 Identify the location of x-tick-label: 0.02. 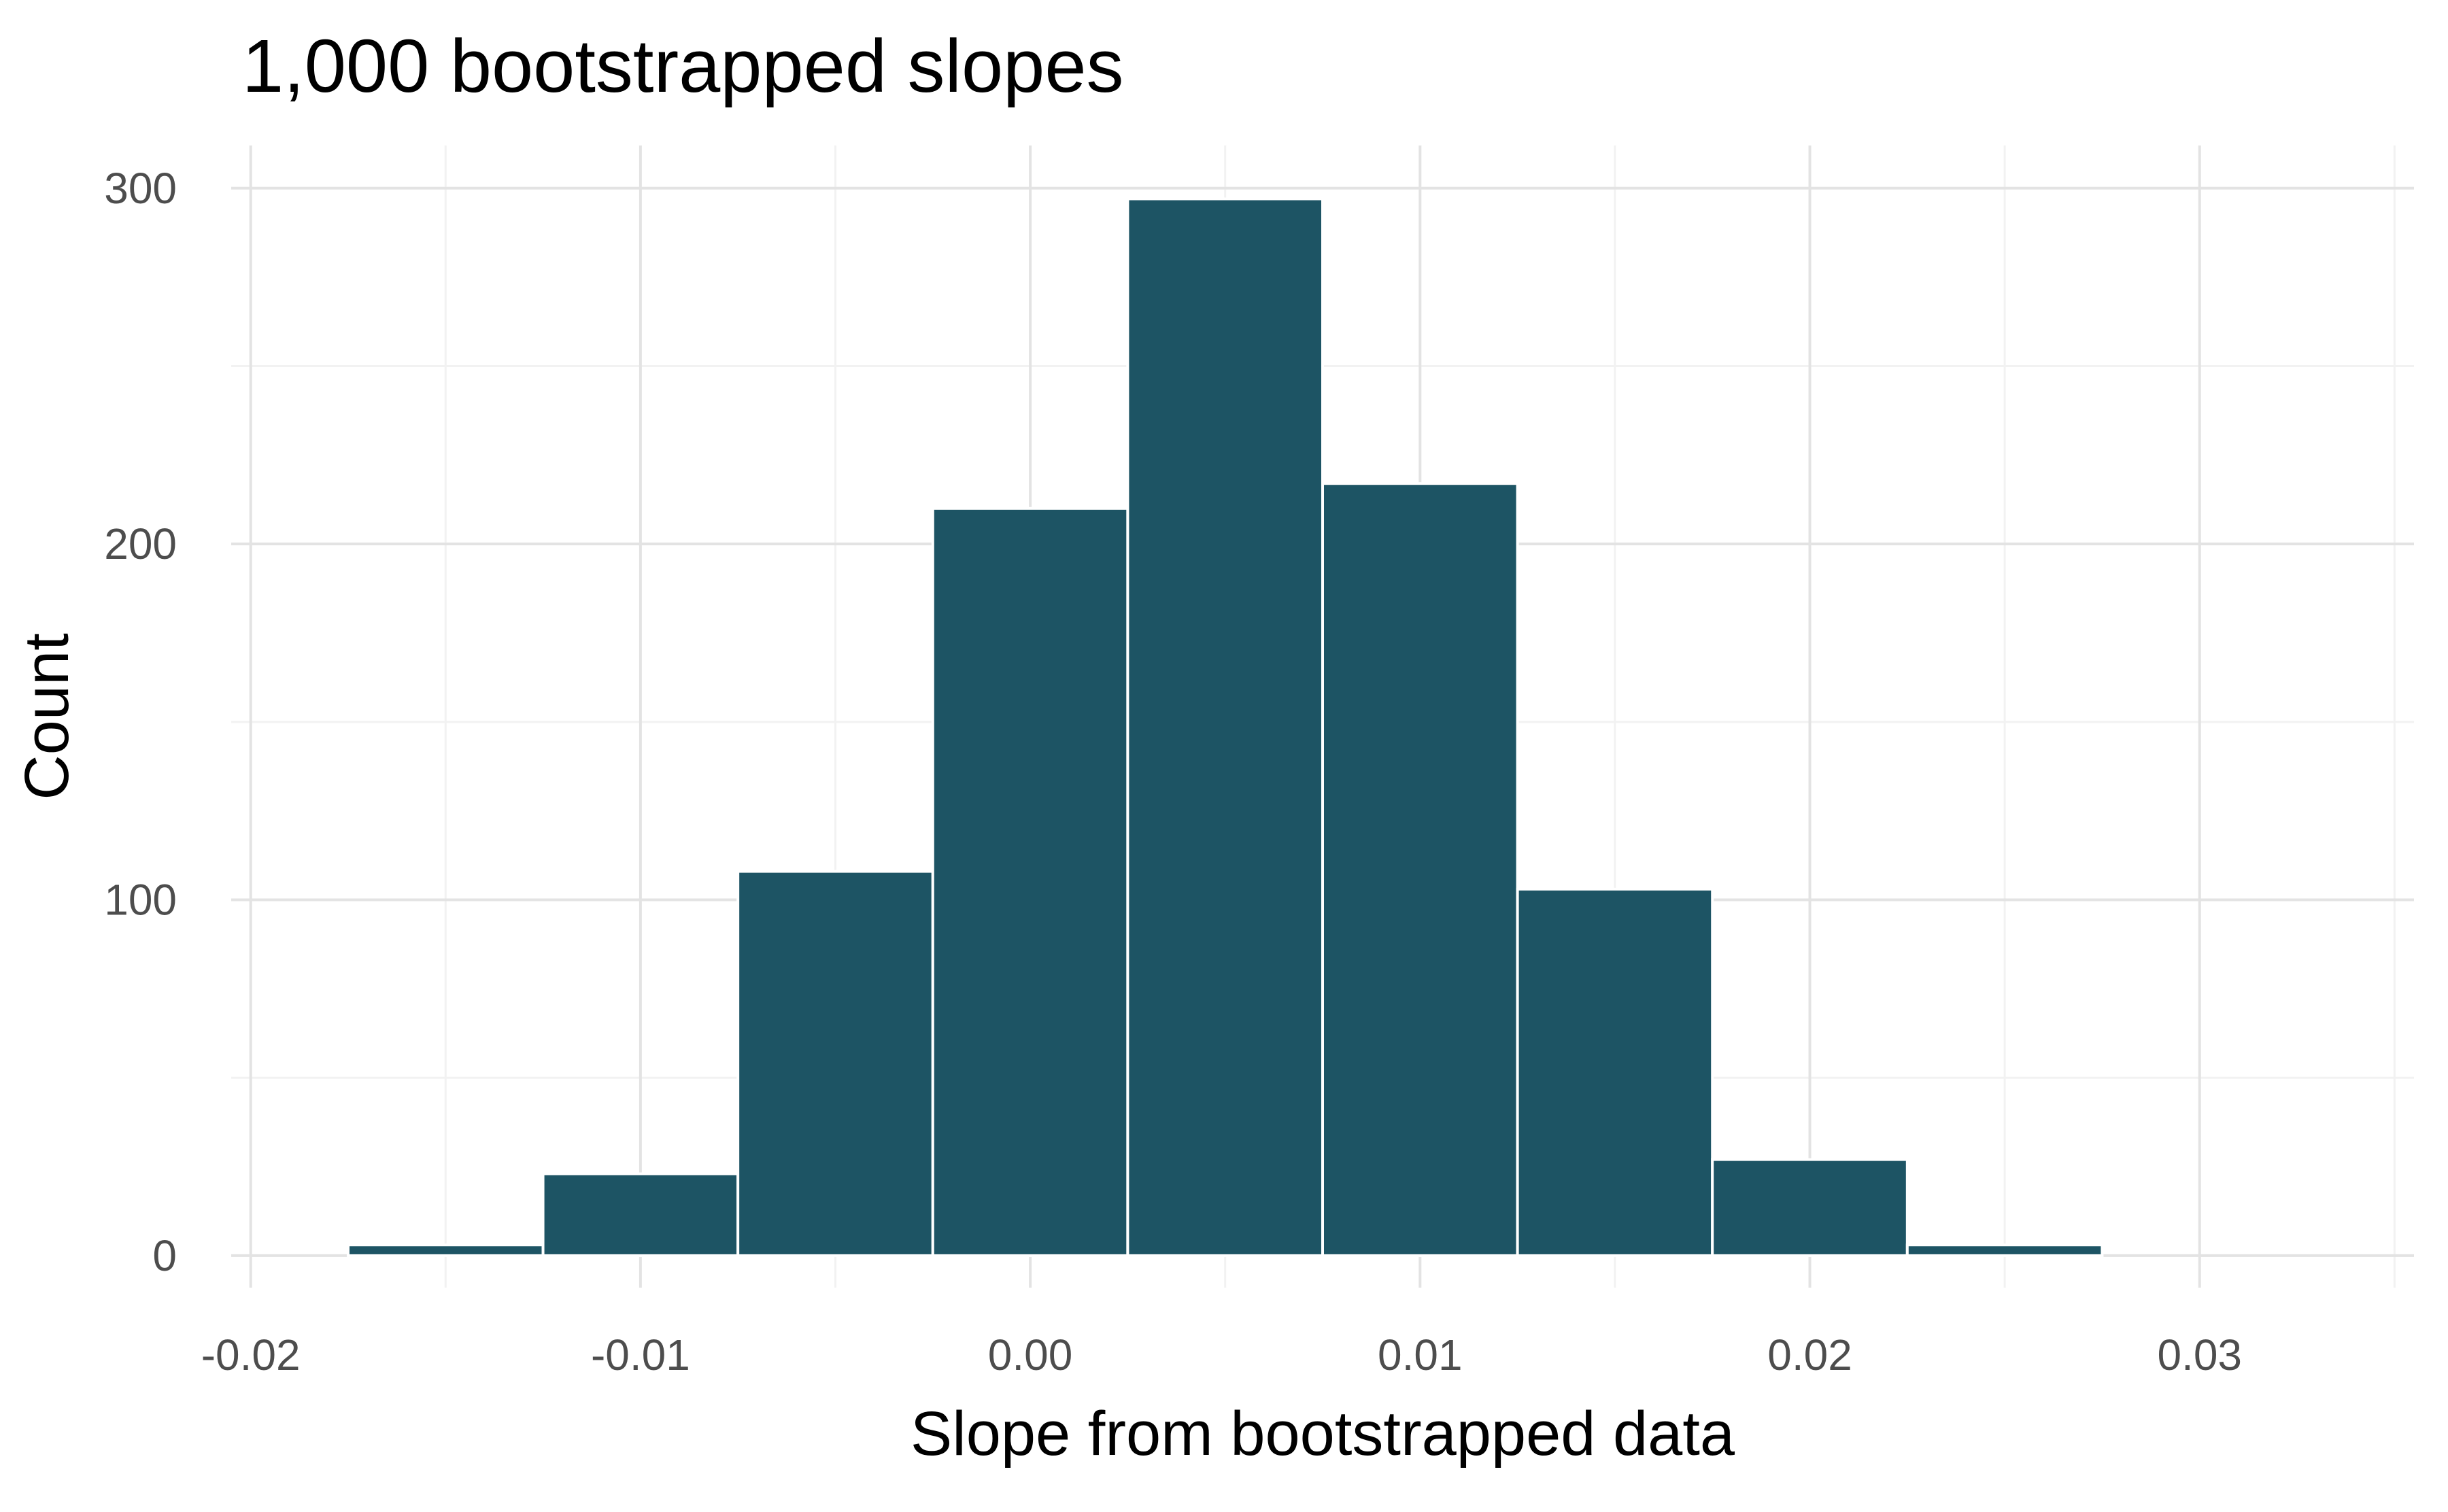
(1809, 1354).